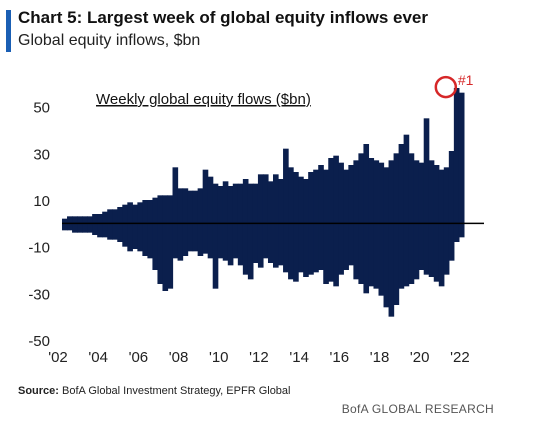 The image size is (560, 442). What do you see at coordinates (39, 225) in the screenshot?
I see `y-axis-ticks: 50 30 10 -10 -30 -50` at bounding box center [39, 225].